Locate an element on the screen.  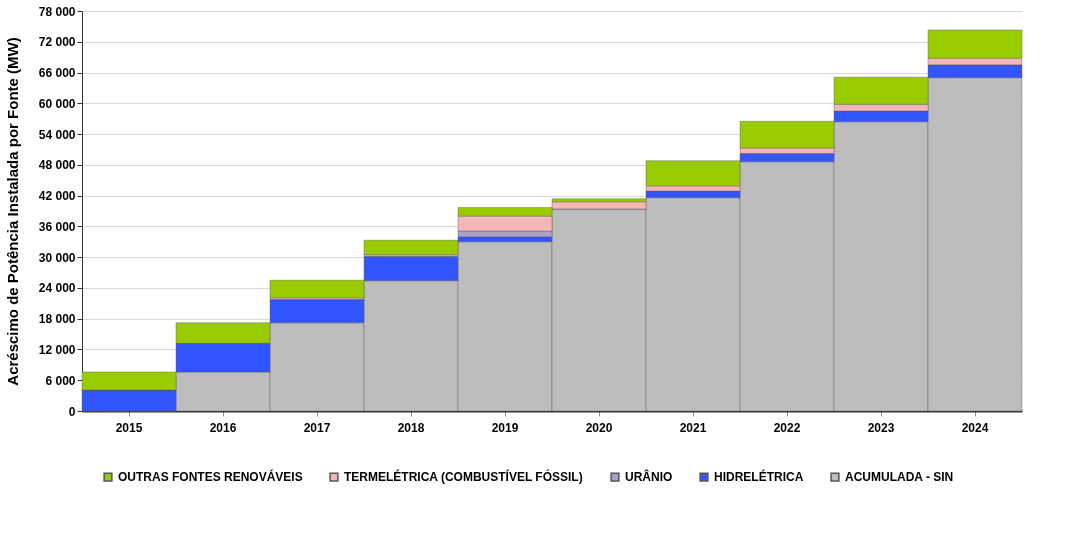
y-tick-label: 66 000 is located at coordinates (57, 73).